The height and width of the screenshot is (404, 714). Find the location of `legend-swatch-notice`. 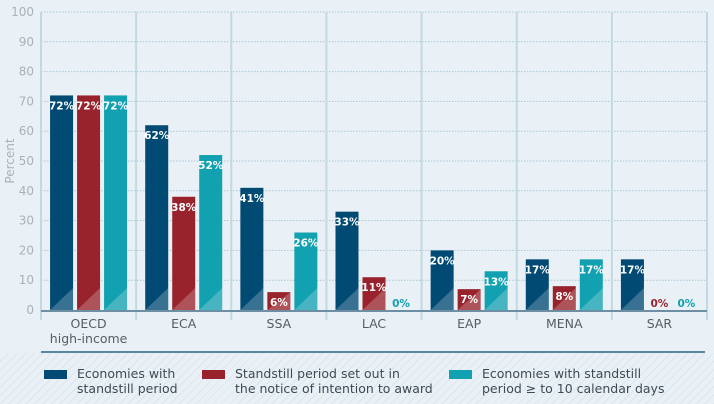

legend-swatch-notice is located at coordinates (213, 374).